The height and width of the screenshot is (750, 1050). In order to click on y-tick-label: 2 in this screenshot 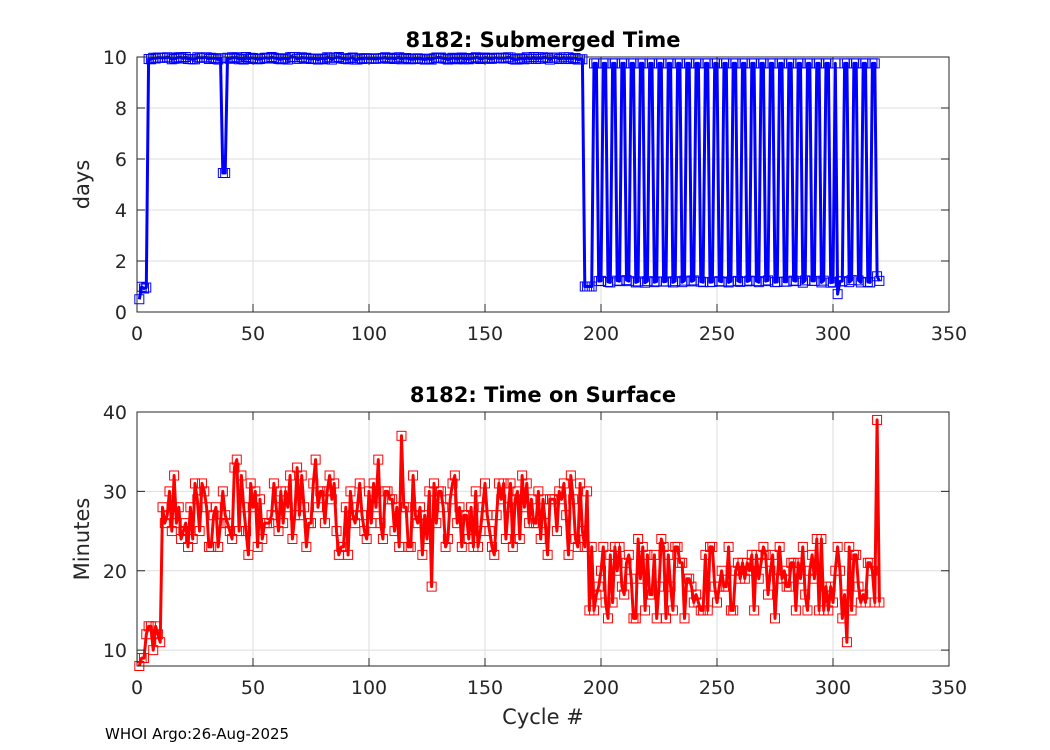, I will do `click(121, 262)`.